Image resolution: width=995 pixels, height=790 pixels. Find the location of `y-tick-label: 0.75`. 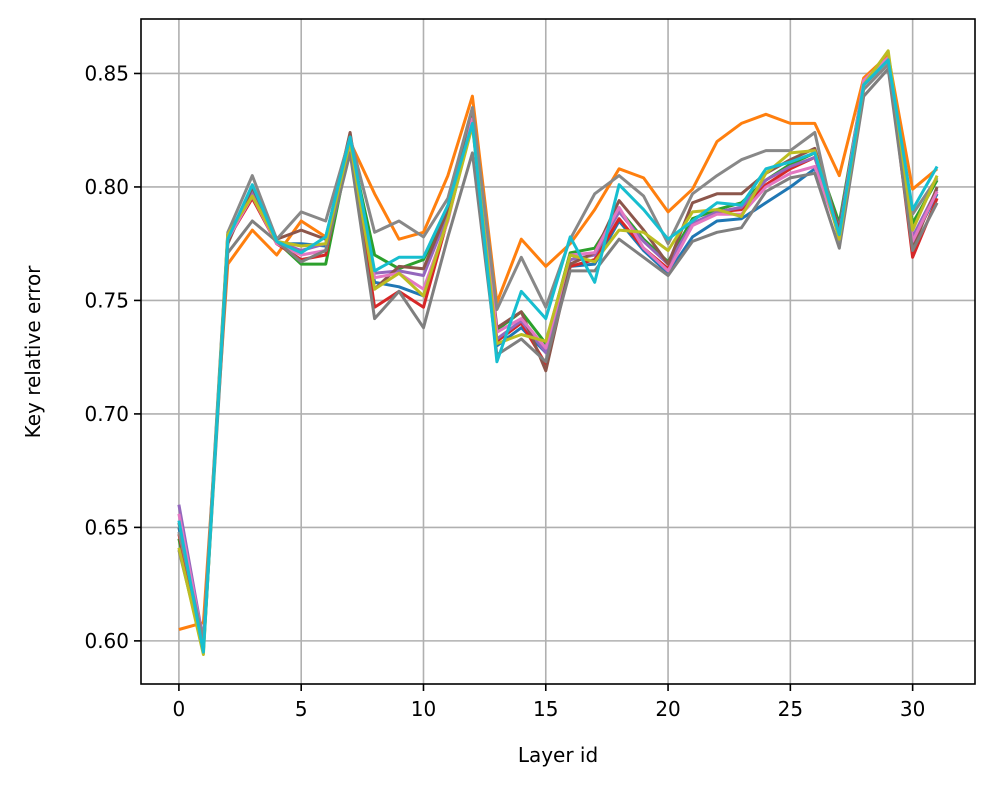

y-tick-label: 0.75 is located at coordinates (106, 300).